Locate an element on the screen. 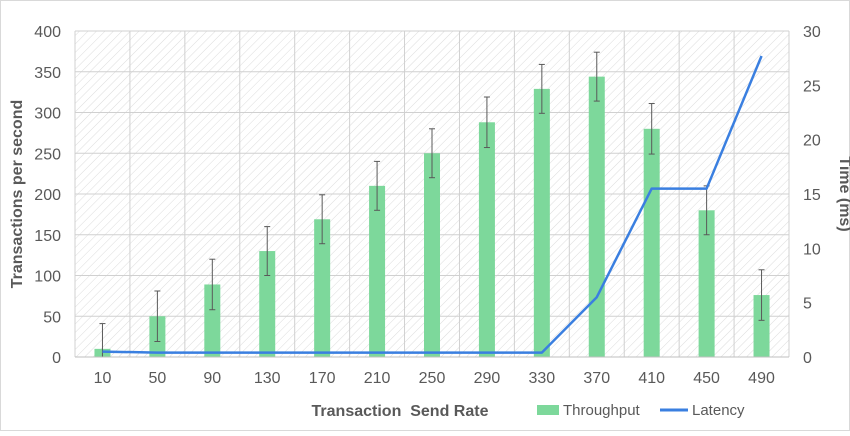 The width and height of the screenshot is (850, 436). y2-tick-label: 15 is located at coordinates (812, 195).